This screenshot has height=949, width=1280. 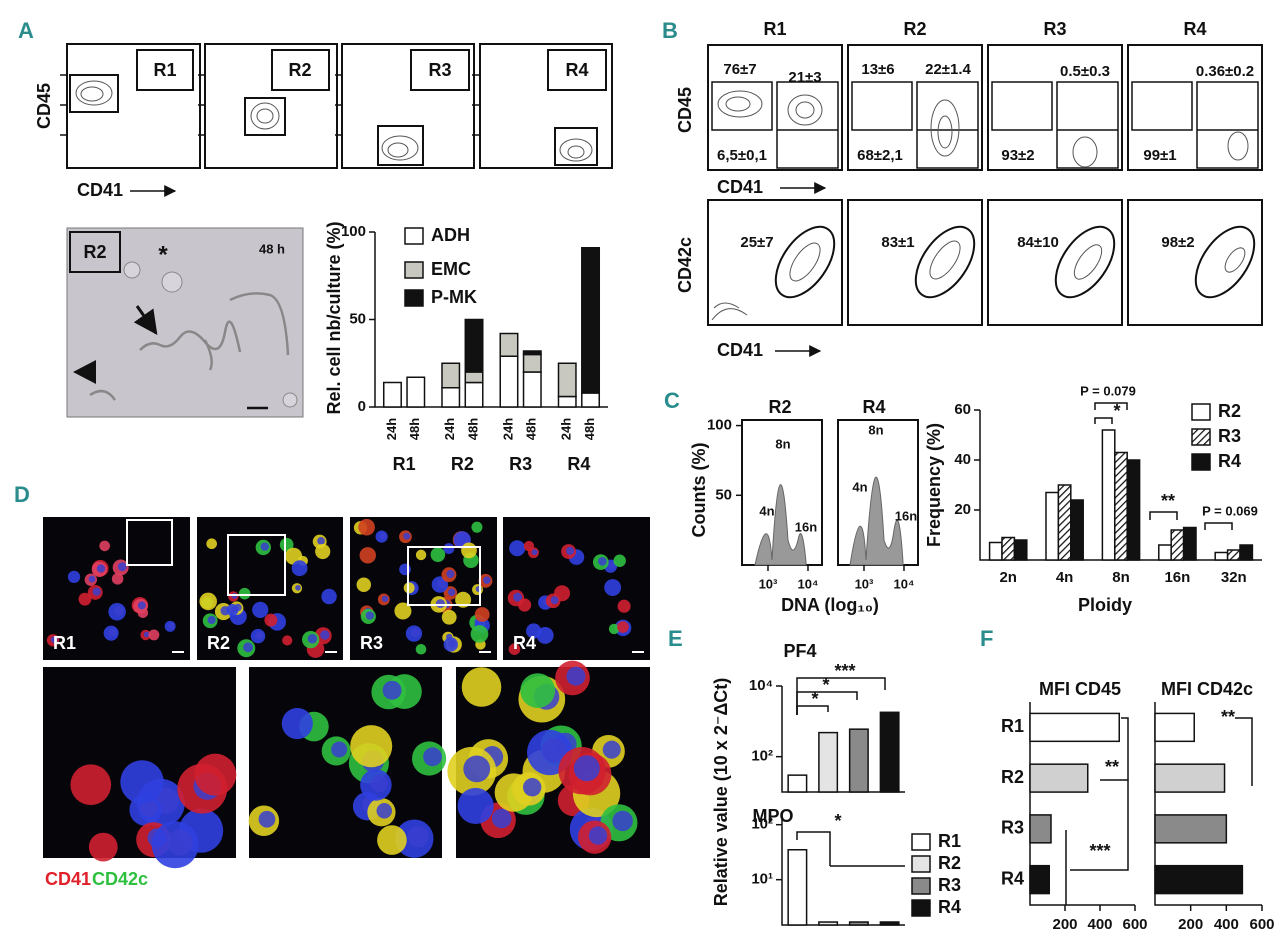 What do you see at coordinates (576, 588) in the screenshot?
I see `micrograph-image` at bounding box center [576, 588].